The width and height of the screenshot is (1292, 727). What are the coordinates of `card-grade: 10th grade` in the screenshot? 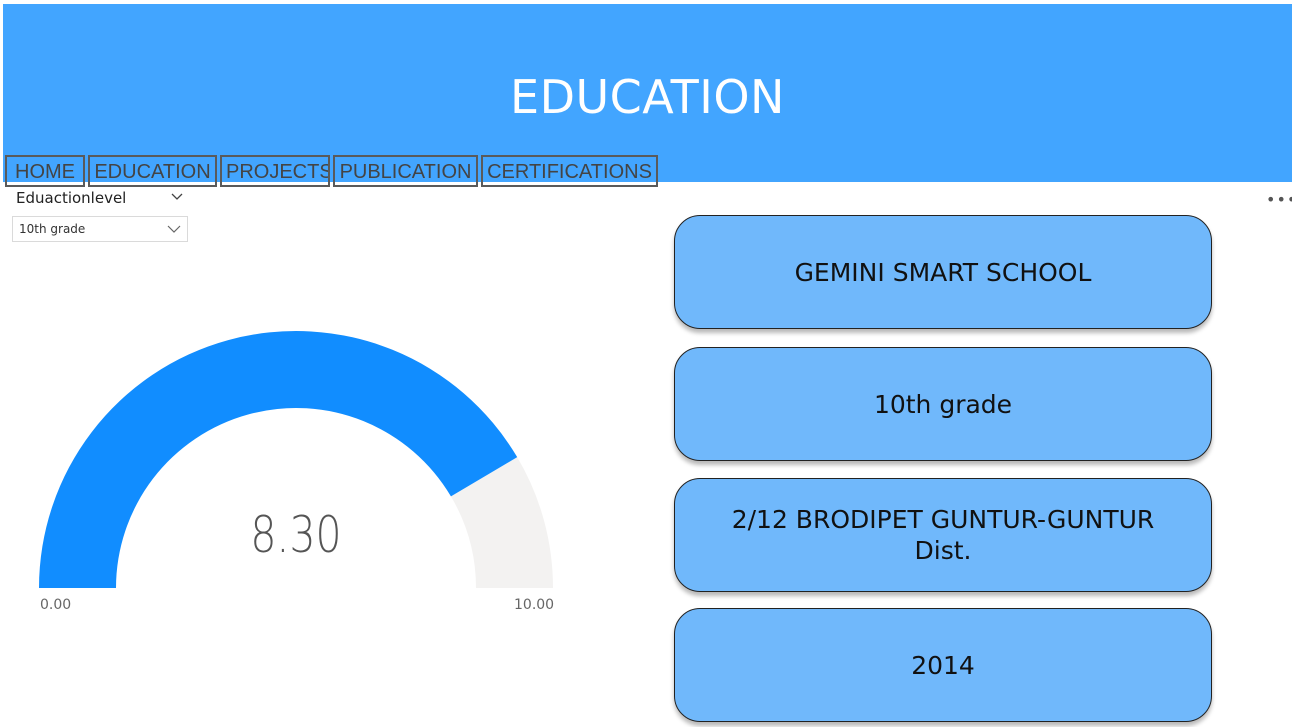 It's located at (943, 404).